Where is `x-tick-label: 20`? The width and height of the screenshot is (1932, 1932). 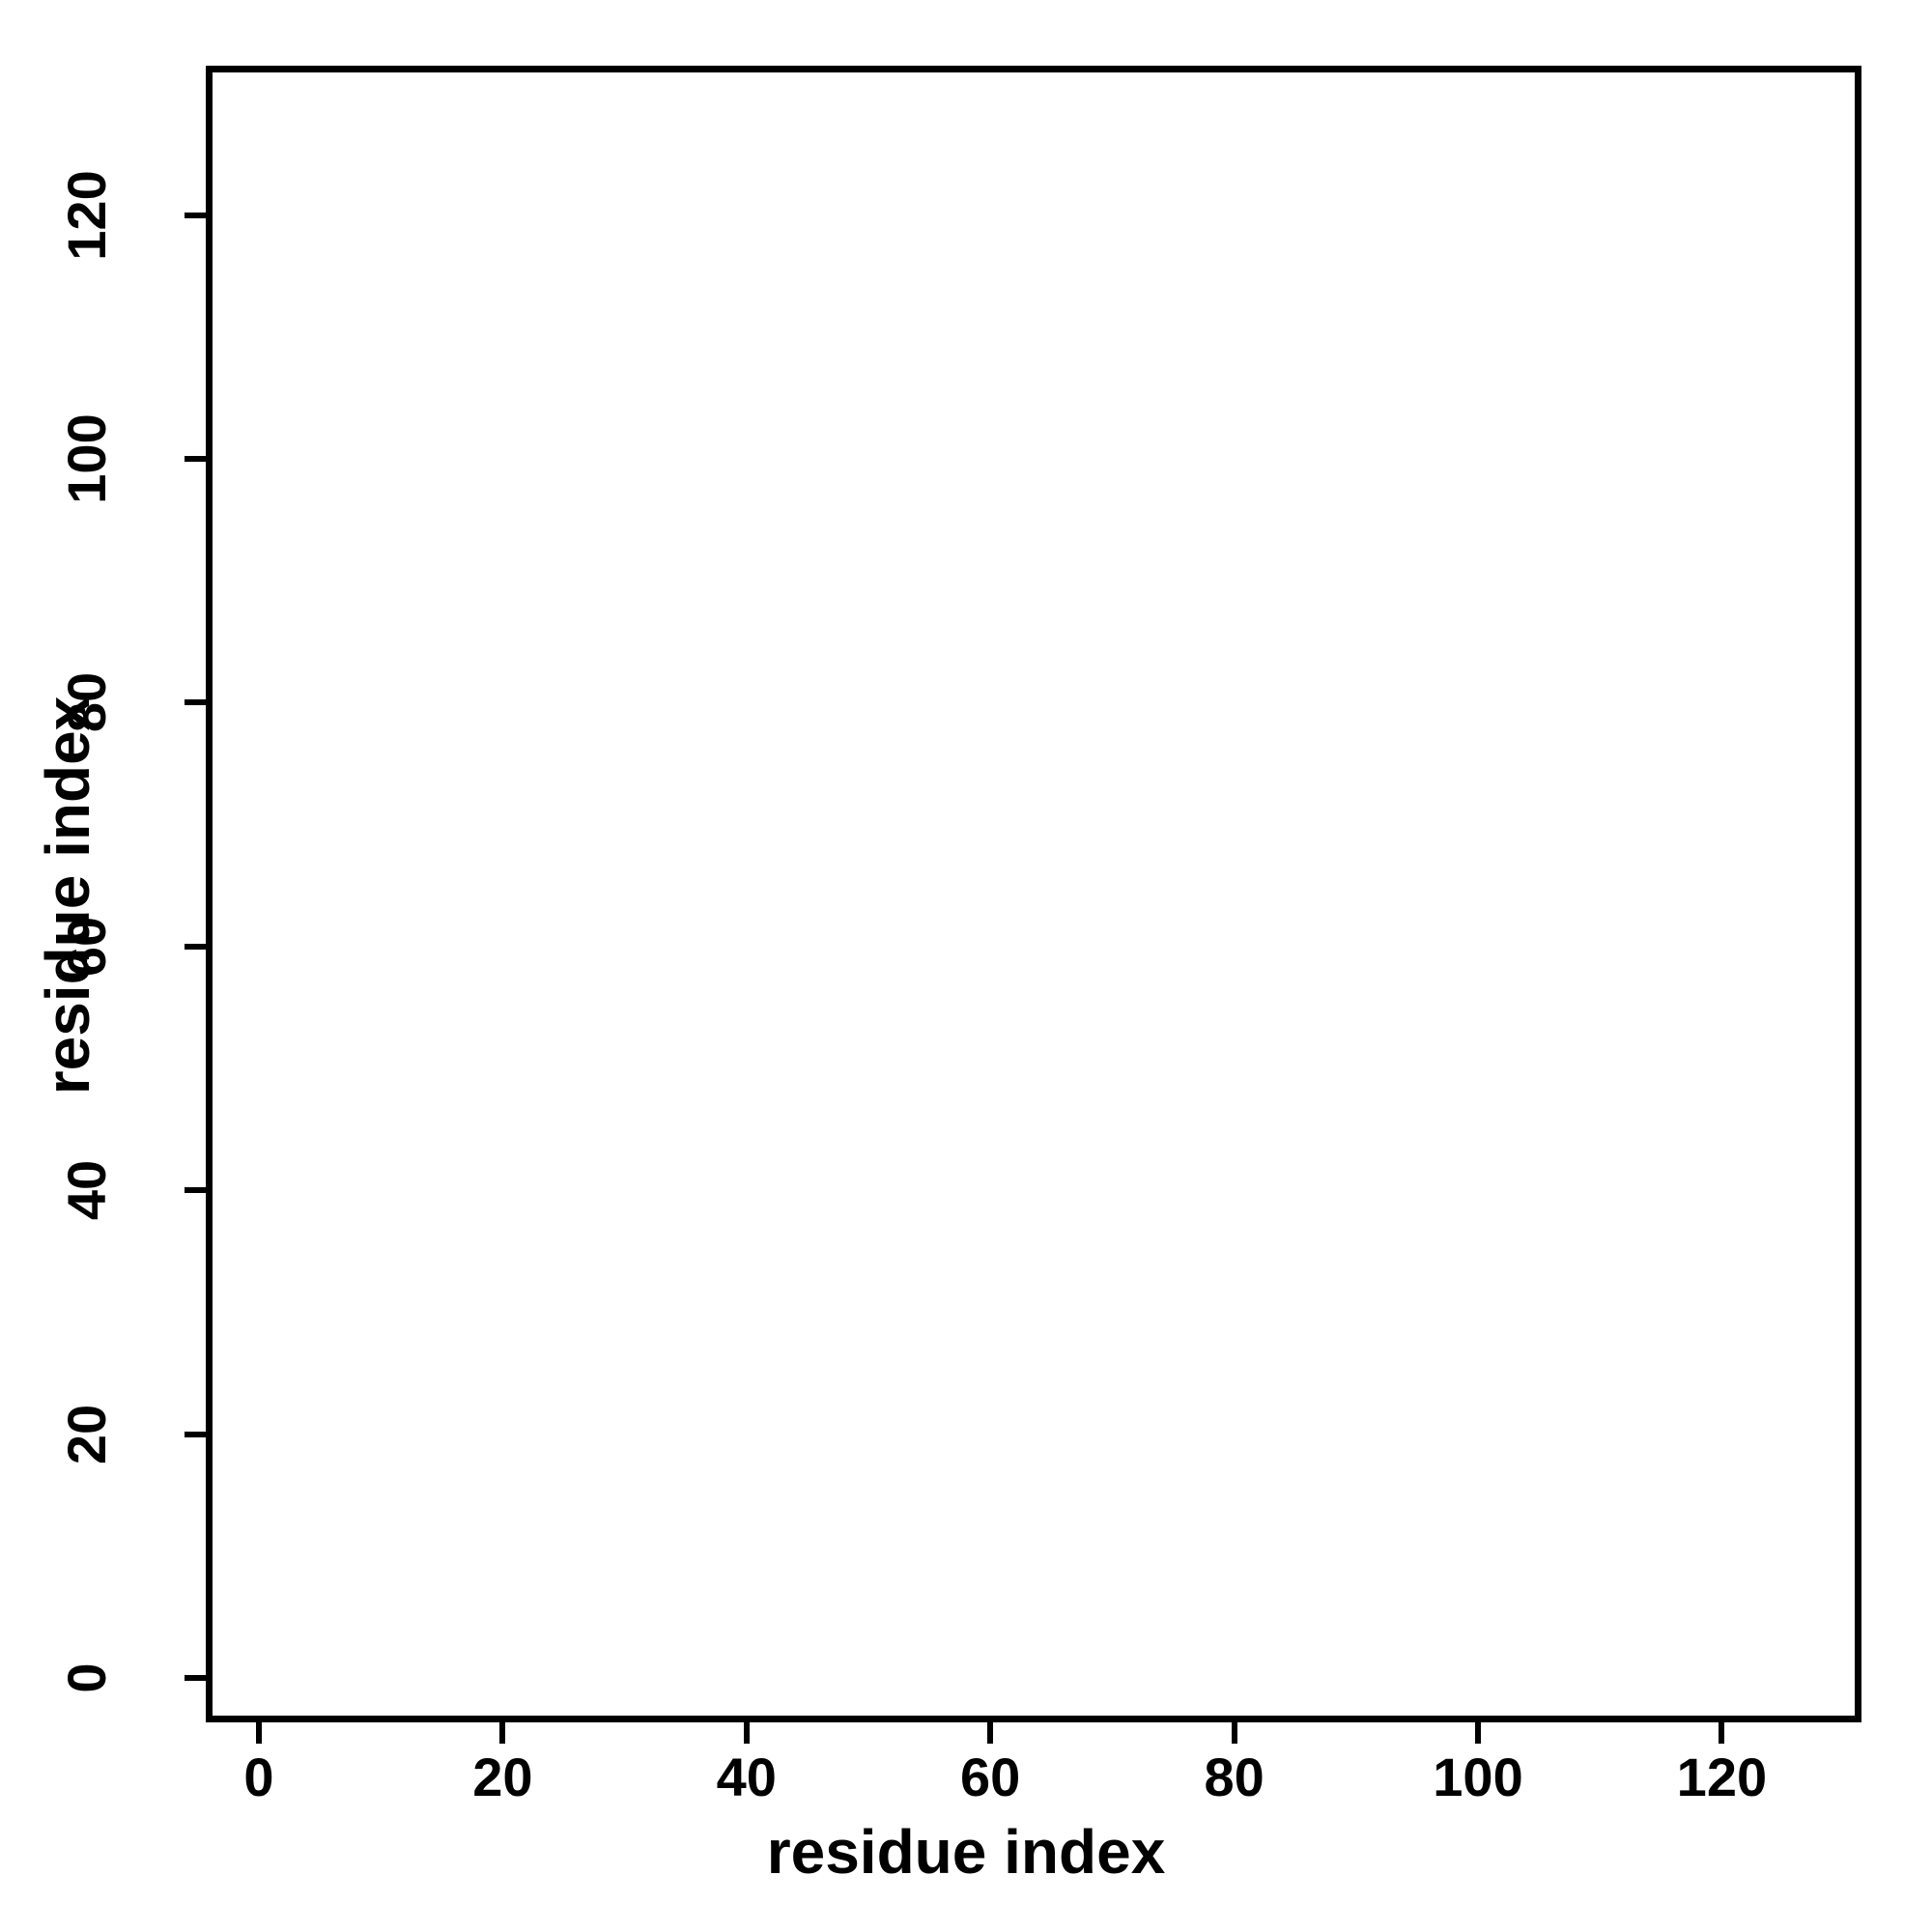 x-tick-label: 20 is located at coordinates (502, 1777).